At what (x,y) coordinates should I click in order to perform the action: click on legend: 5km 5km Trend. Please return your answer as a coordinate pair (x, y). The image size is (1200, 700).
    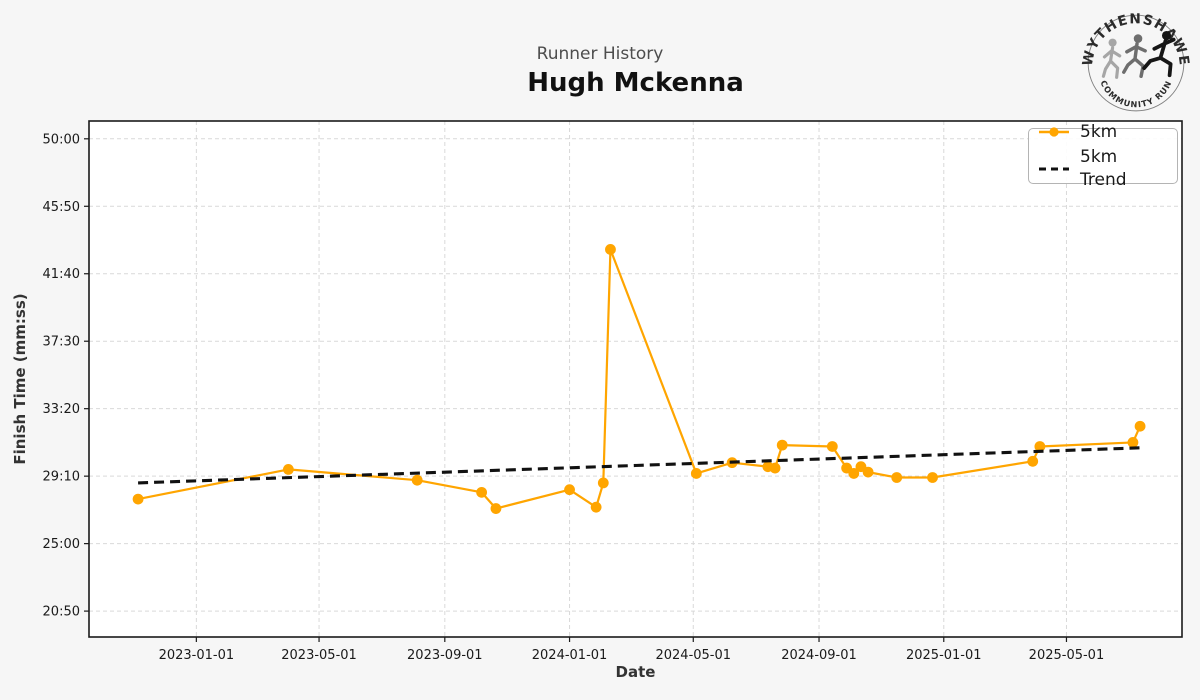
    Looking at the image, I should click on (1103, 156).